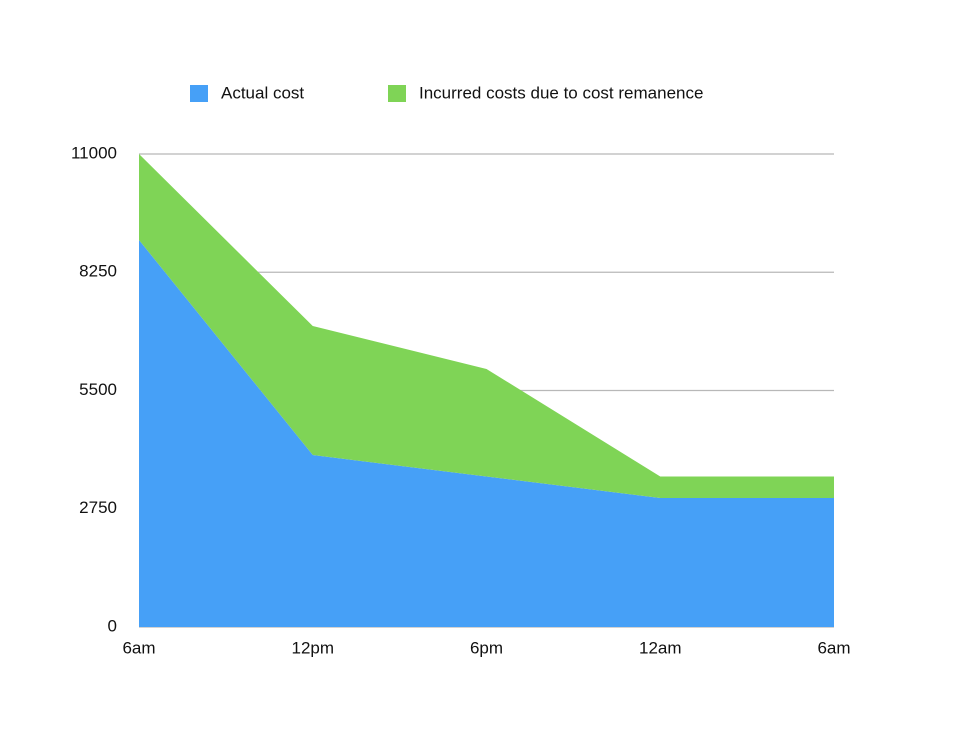 This screenshot has height=745, width=974. What do you see at coordinates (312, 647) in the screenshot?
I see `x-tick-label: 12pm` at bounding box center [312, 647].